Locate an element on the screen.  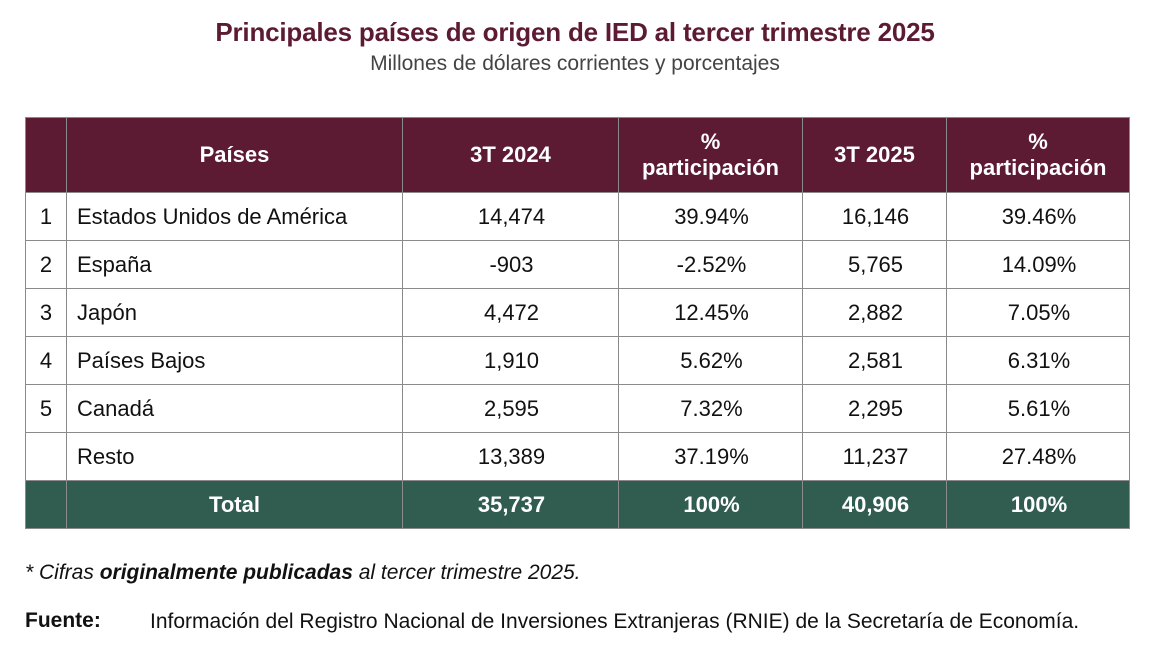
country-cell: Estados Unidos de América is located at coordinates (234, 216).